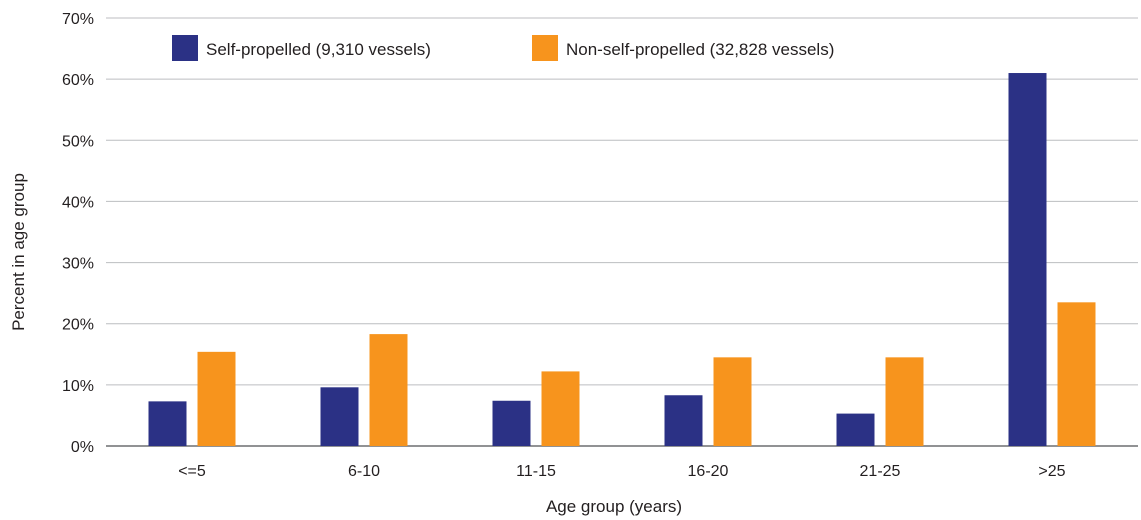  I want to click on x-tick-label: 11-15, so click(536, 471).